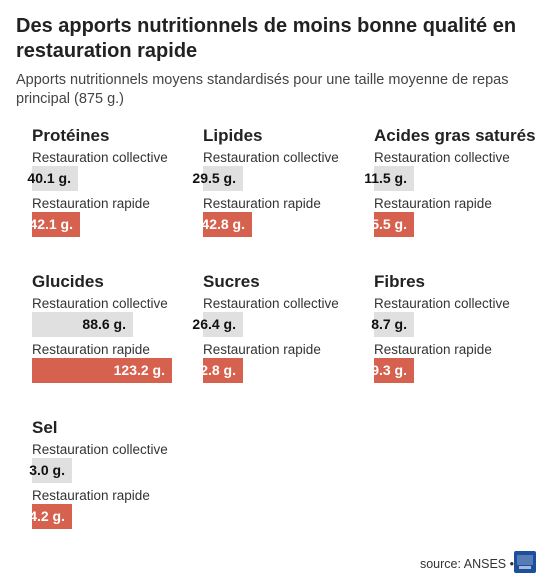 Image resolution: width=554 pixels, height=585 pixels. Describe the element at coordinates (71, 135) in the screenshot. I see `panel-title: Protéines` at that location.